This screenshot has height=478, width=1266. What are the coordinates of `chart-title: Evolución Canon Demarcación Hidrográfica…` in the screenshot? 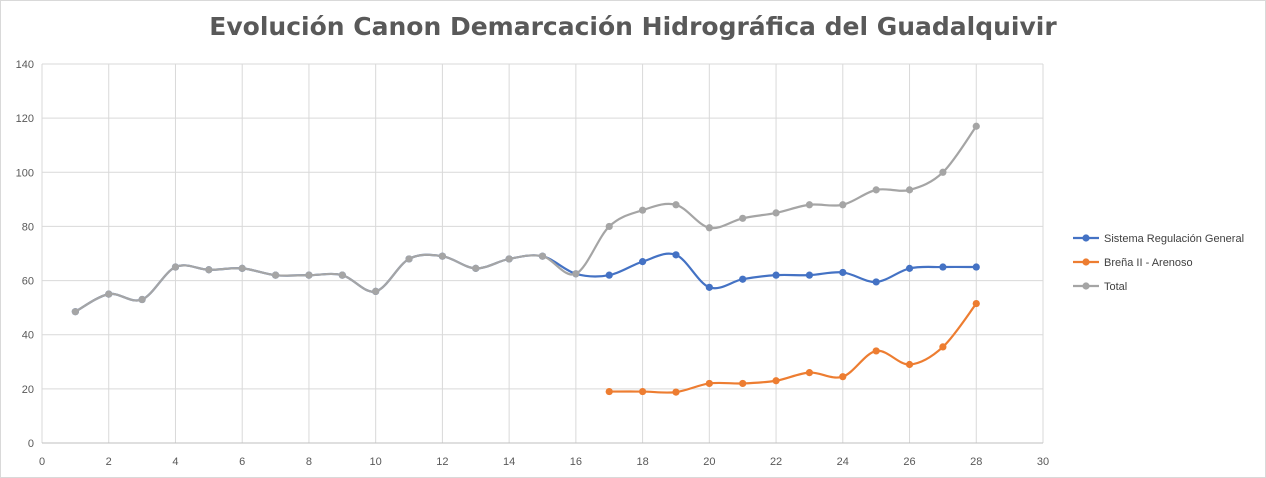 It's located at (633, 26).